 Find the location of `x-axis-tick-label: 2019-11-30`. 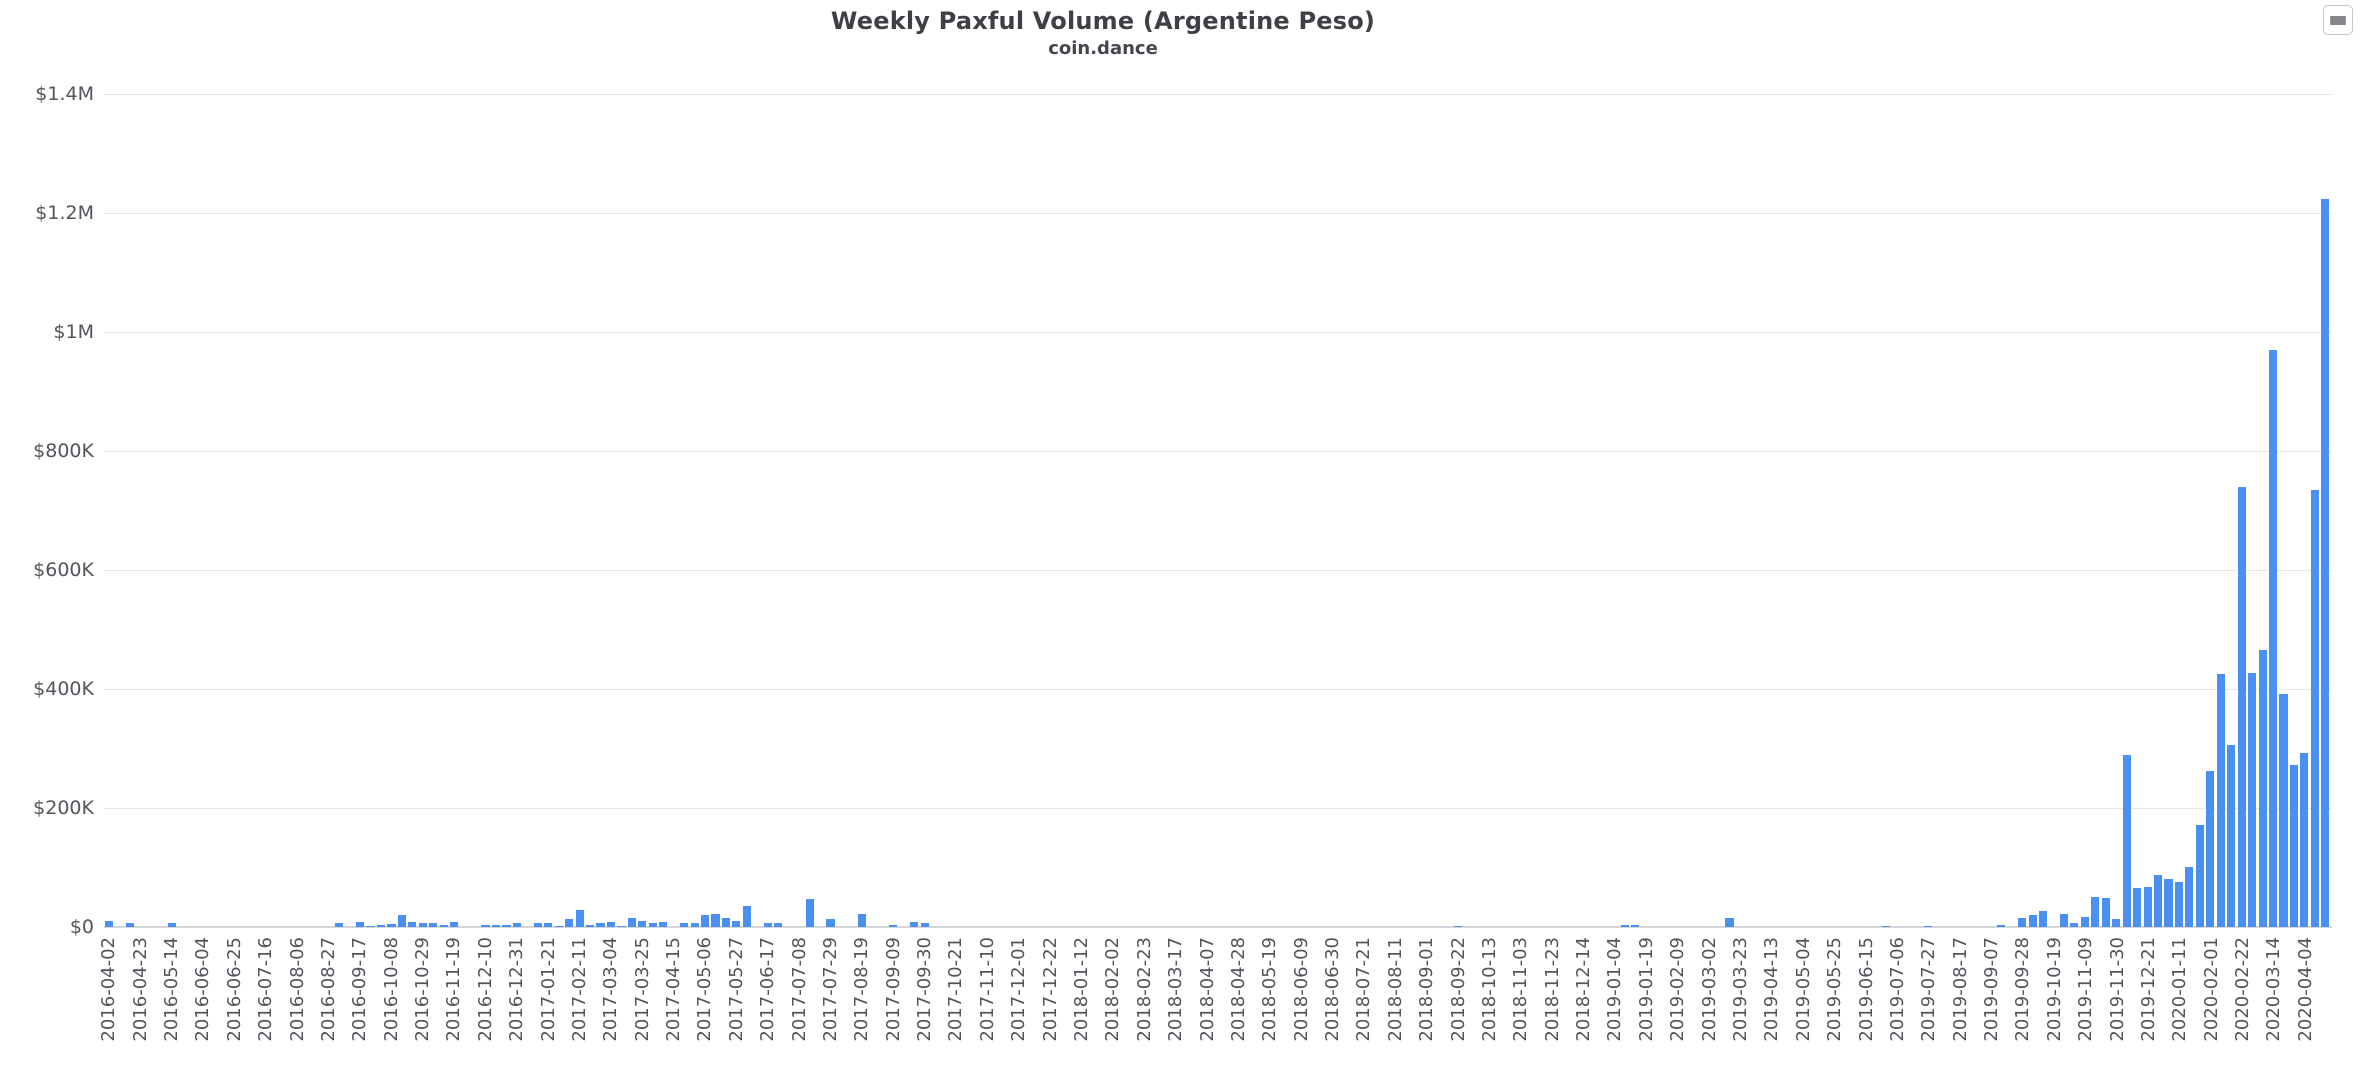

x-axis-tick-label: 2019-11-30 is located at coordinates (2117, 989).